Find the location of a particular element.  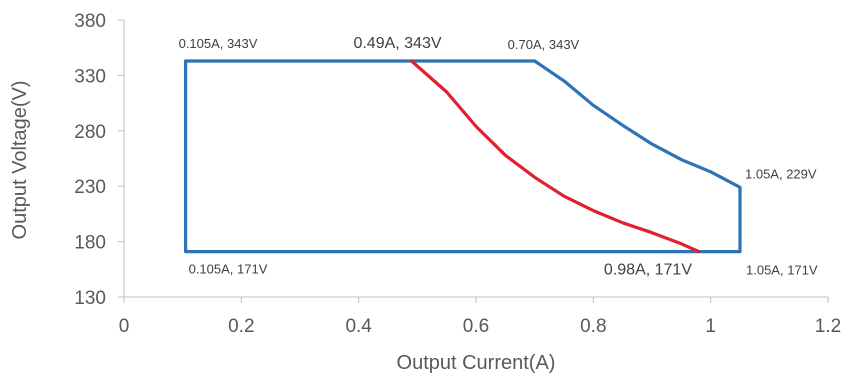

y-tick-label: 330 is located at coordinates (90, 76).